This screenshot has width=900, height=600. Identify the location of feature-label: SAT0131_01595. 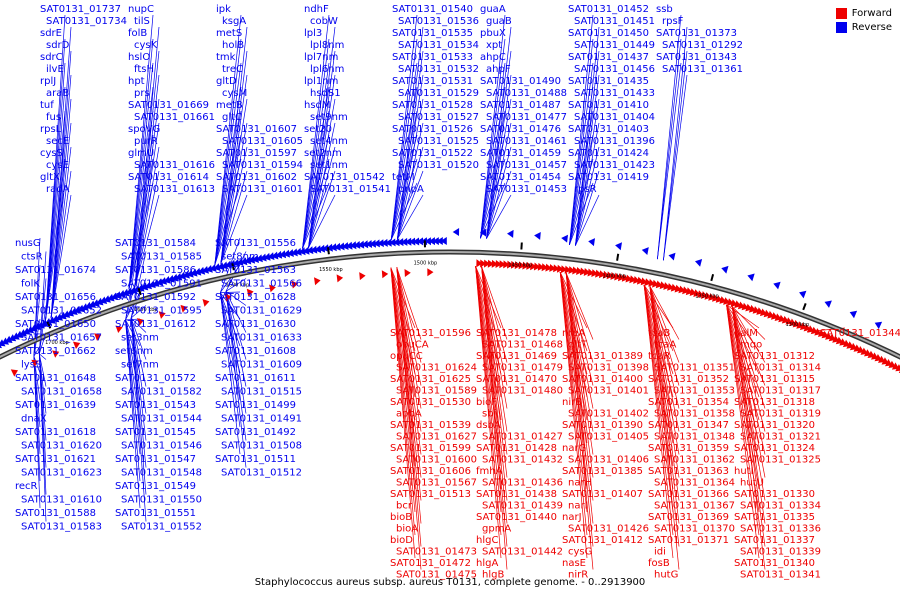
(161, 311).